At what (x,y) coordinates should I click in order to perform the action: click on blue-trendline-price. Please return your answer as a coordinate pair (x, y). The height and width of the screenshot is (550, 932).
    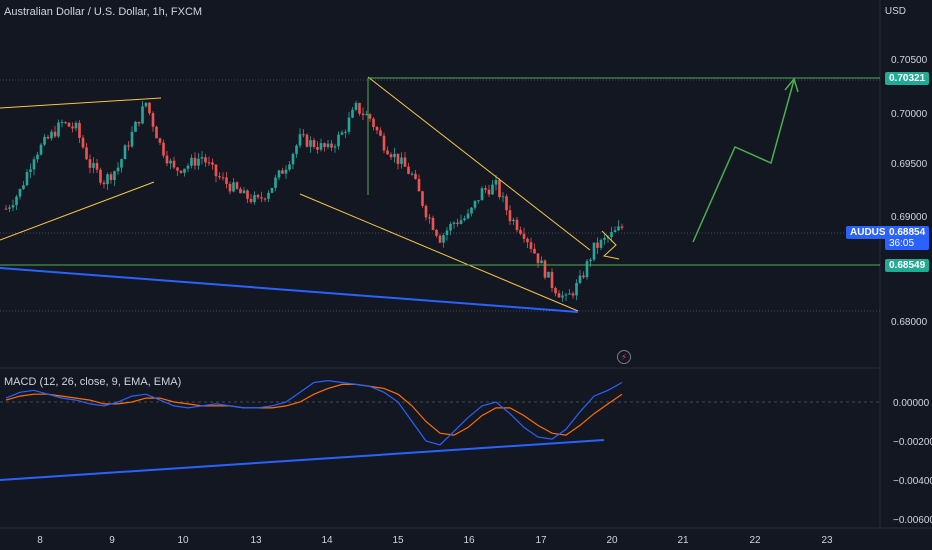
    Looking at the image, I should click on (289, 290).